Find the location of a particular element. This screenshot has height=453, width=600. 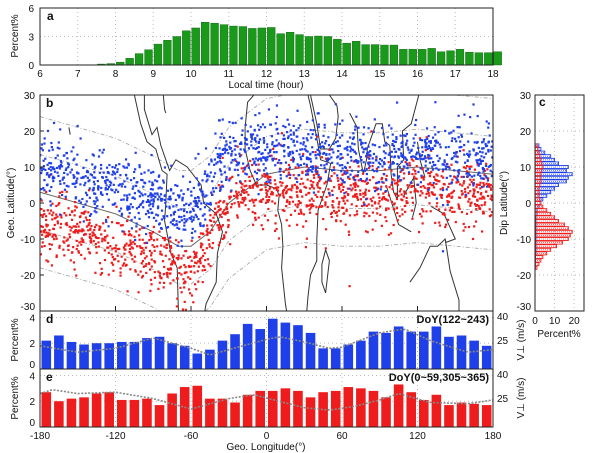

y-tick-label: 0 is located at coordinates (528, 204).